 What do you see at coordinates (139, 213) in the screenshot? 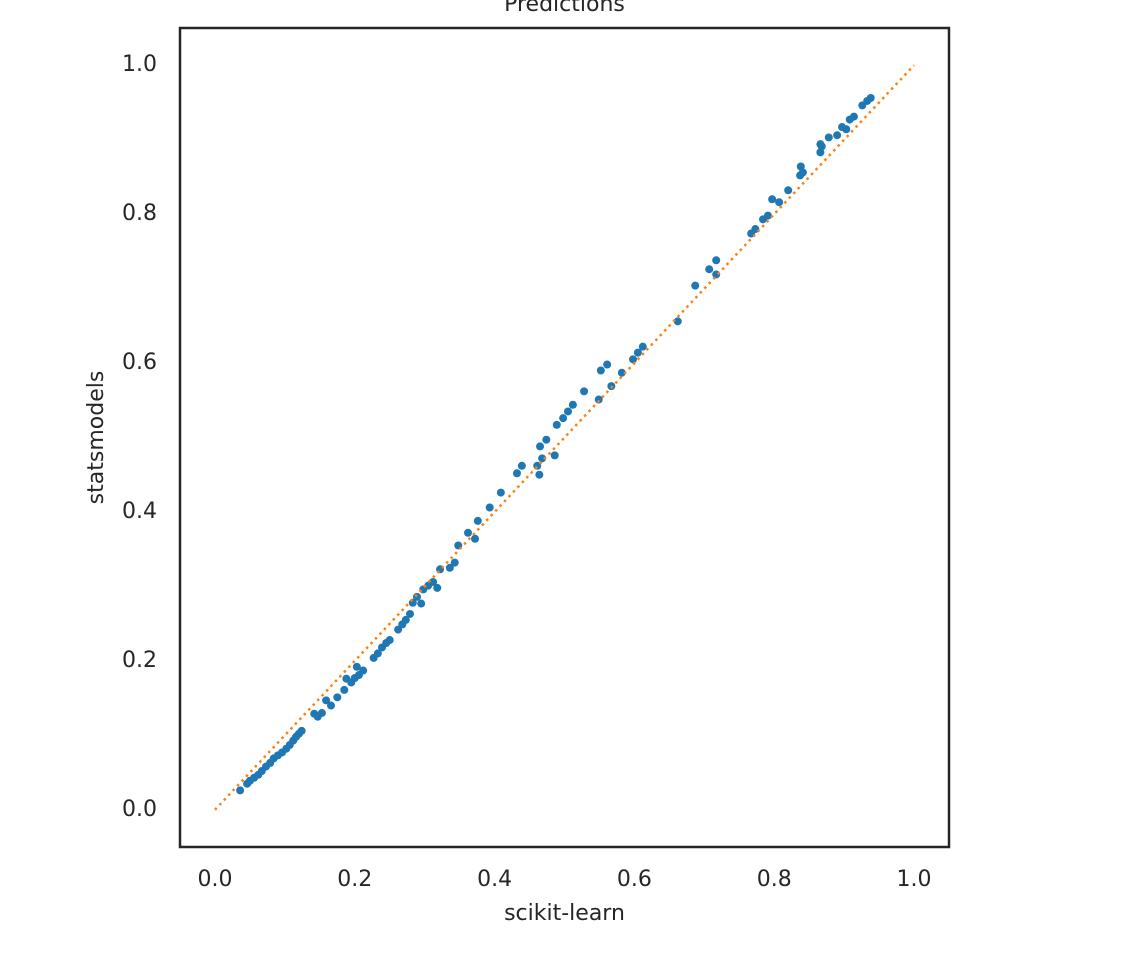
I see `y-tick-label: 0.8` at bounding box center [139, 213].